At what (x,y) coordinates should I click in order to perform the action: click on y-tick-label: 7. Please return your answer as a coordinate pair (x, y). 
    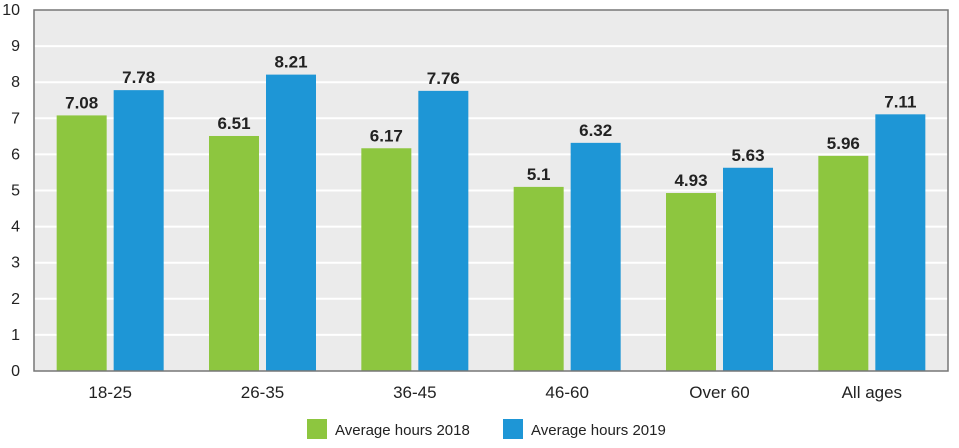
    Looking at the image, I should click on (15, 118).